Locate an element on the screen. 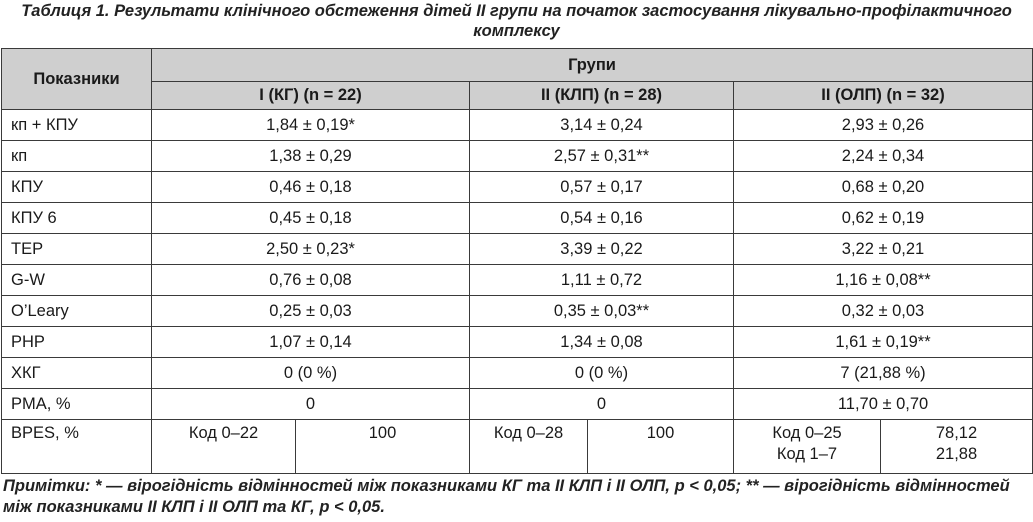 Image resolution: width=1033 pixels, height=522 pixels. cell-group-1: 0,25 ± 0,03 is located at coordinates (310, 311).